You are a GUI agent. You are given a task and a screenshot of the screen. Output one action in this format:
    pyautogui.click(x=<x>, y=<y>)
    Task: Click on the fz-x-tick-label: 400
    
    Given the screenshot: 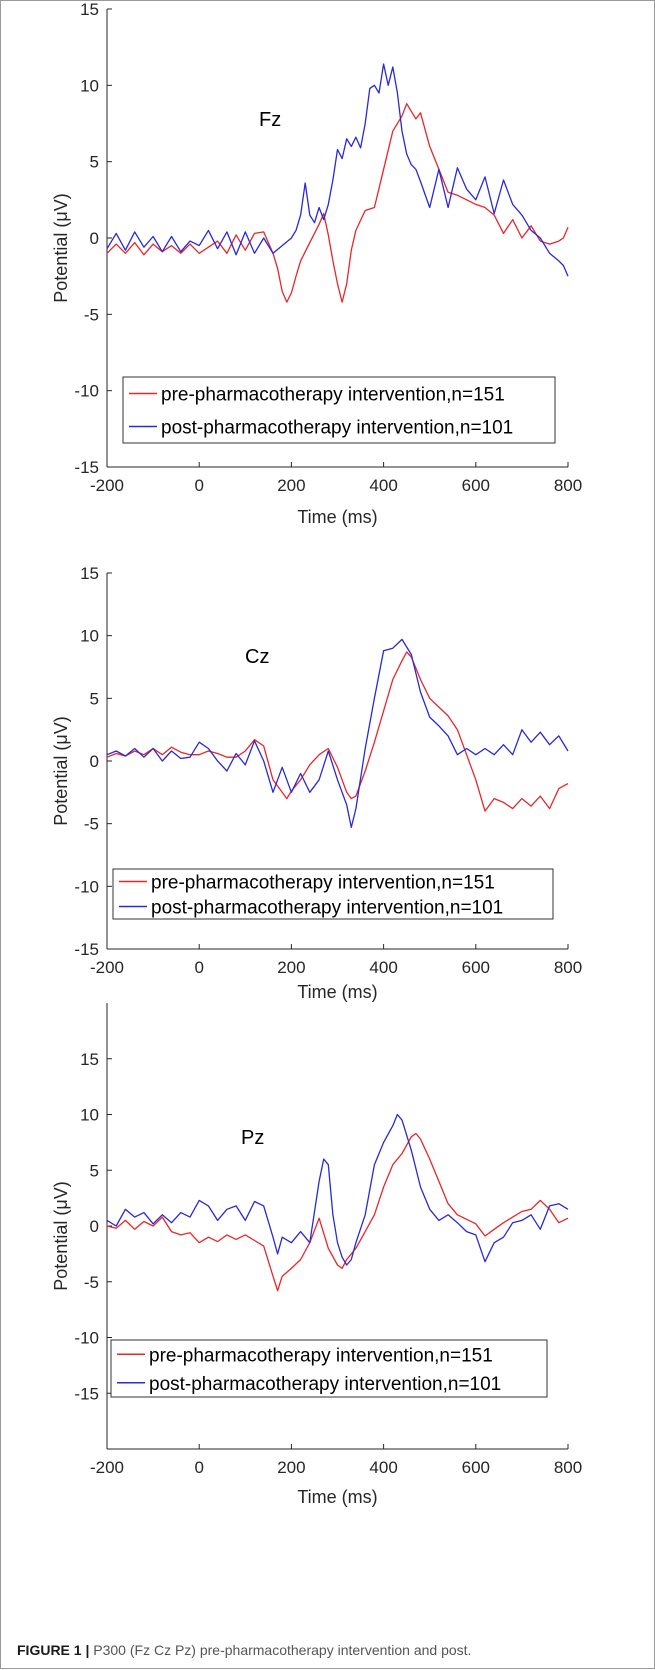 What is the action you would take?
    pyautogui.click(x=383, y=485)
    